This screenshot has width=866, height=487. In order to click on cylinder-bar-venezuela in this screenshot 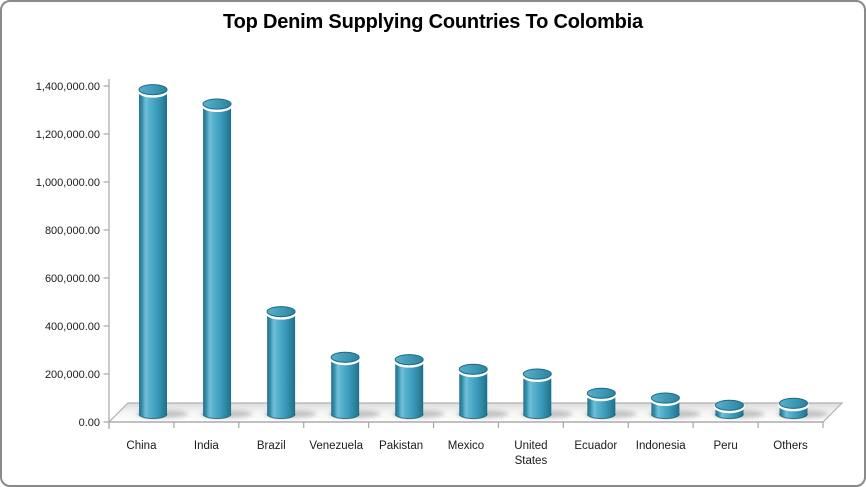, I will do `click(345, 385)`.